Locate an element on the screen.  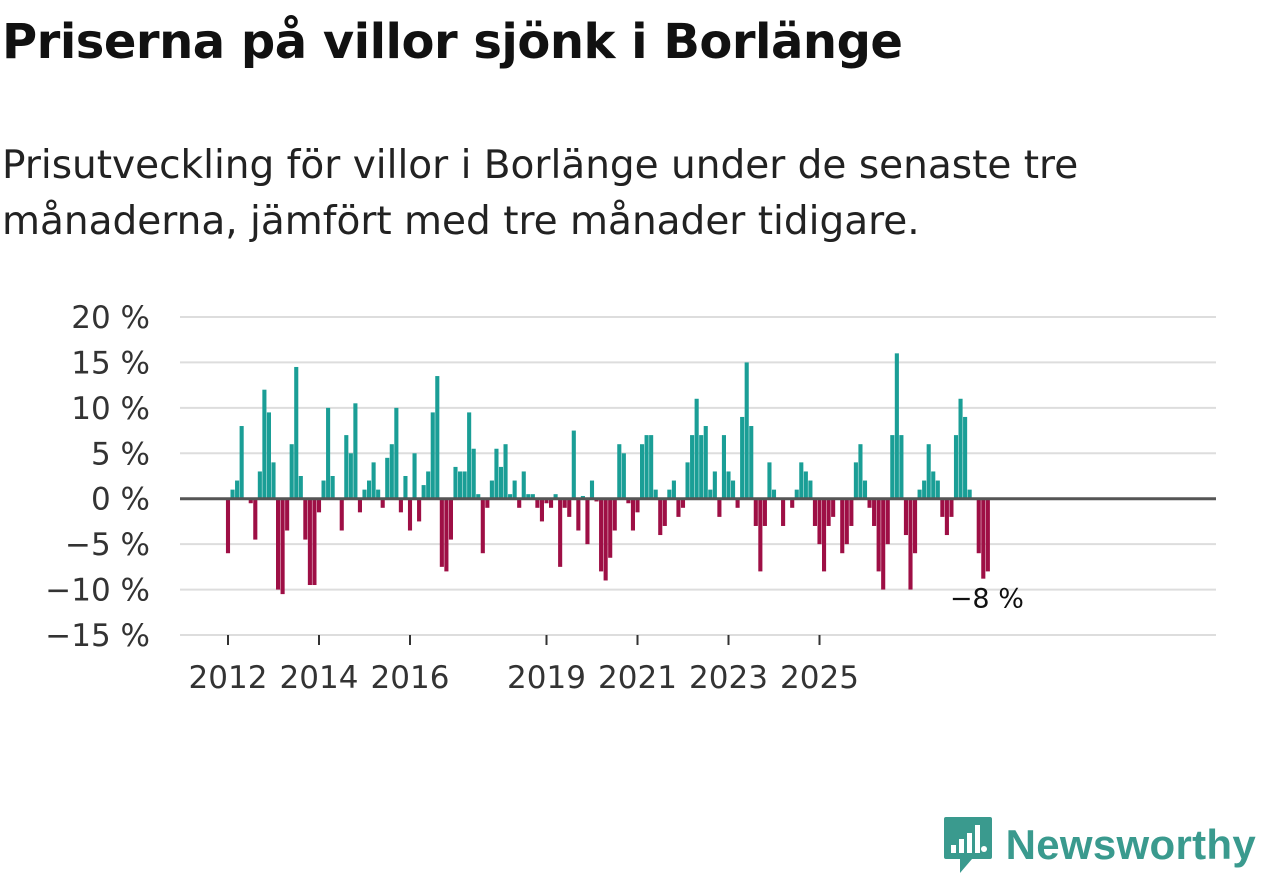
y-tick-label: 5 % is located at coordinates (120, 454).